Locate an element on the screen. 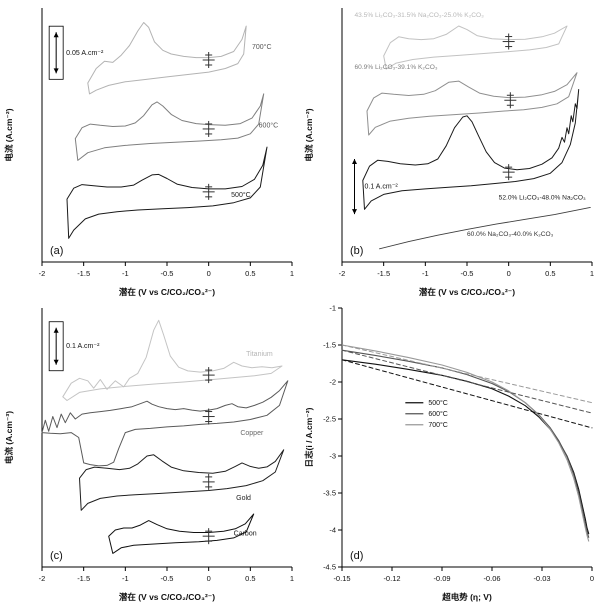  svg-text: Titanium is located at coordinates (259, 354).